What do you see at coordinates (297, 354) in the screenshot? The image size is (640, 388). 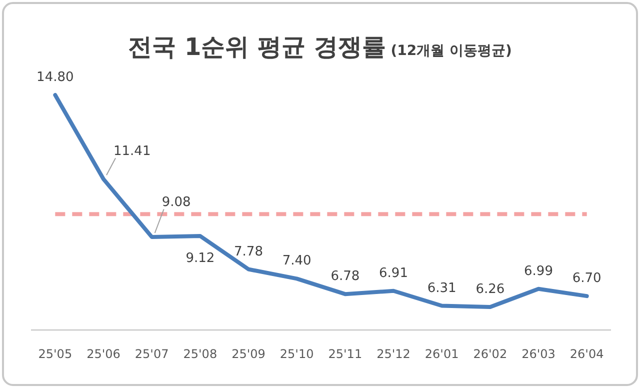 I see `x-tick-label: 25'10` at bounding box center [297, 354].